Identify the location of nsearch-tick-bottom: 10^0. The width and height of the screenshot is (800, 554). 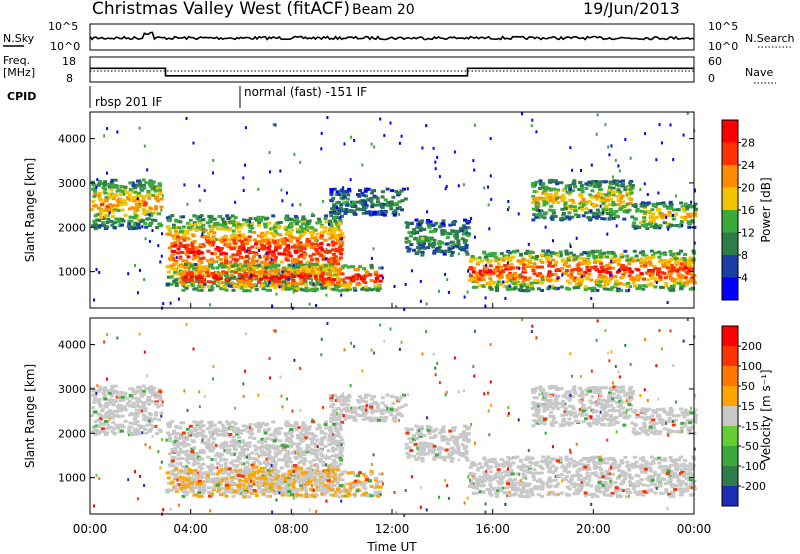
(723, 46).